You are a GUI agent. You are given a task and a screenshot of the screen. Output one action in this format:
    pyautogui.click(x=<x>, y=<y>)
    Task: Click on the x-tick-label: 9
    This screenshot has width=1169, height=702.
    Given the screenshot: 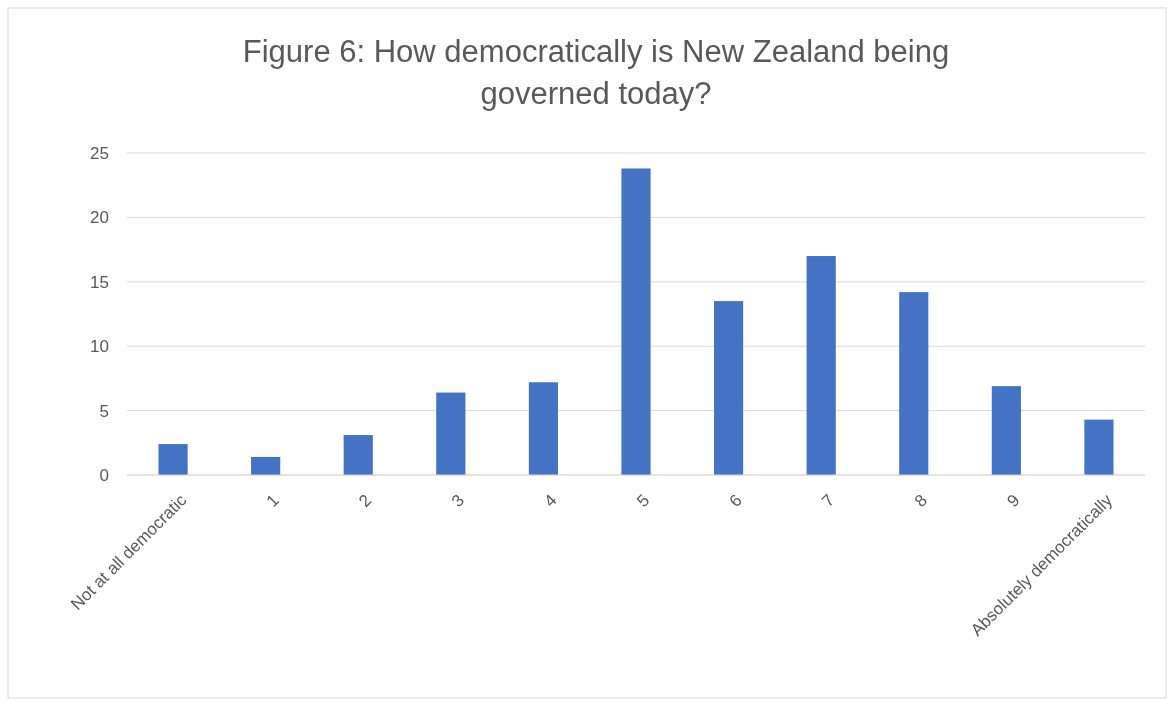 What is the action you would take?
    pyautogui.click(x=1013, y=500)
    